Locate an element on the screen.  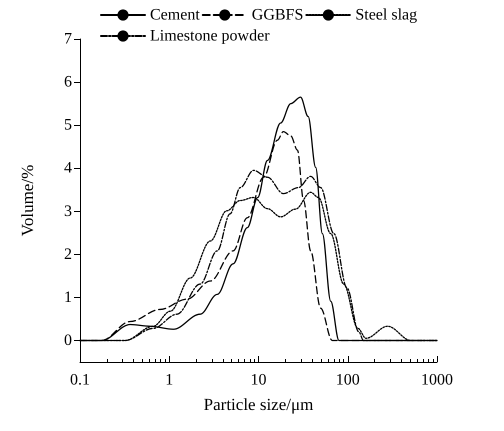
y-tick-label: 4 is located at coordinates (68, 168).